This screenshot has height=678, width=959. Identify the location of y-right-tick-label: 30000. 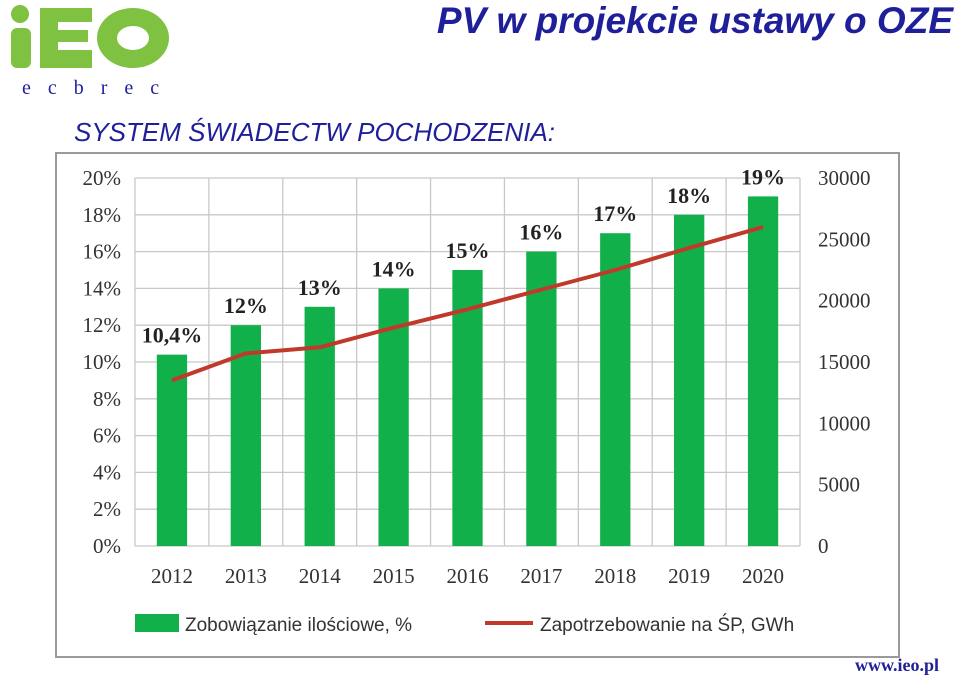
(844, 178).